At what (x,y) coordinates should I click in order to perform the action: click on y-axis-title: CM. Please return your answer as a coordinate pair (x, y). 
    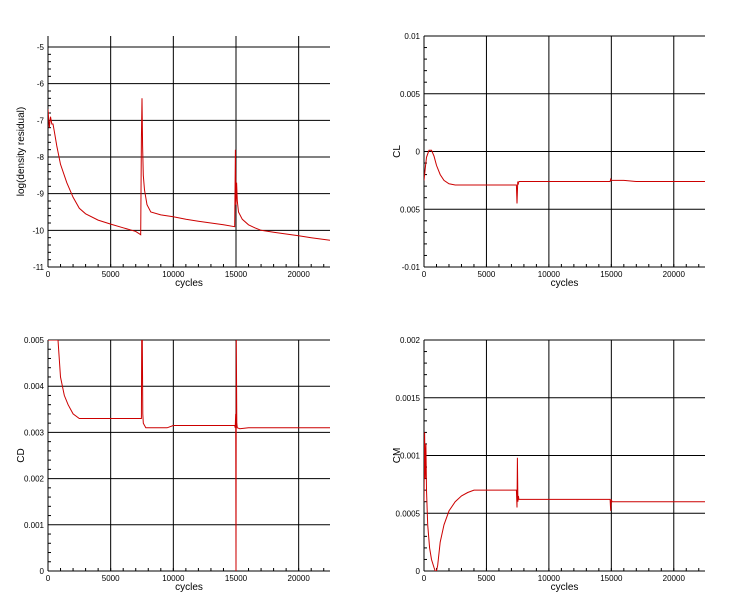
    Looking at the image, I should click on (397, 456).